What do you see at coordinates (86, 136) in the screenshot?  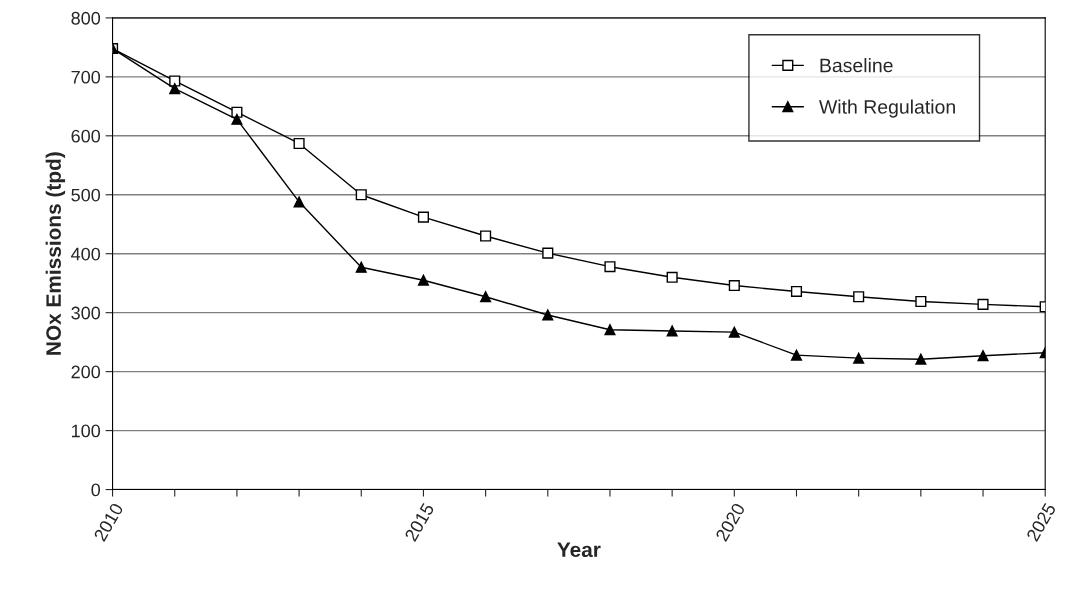 I see `y-tick-label: 600` at bounding box center [86, 136].